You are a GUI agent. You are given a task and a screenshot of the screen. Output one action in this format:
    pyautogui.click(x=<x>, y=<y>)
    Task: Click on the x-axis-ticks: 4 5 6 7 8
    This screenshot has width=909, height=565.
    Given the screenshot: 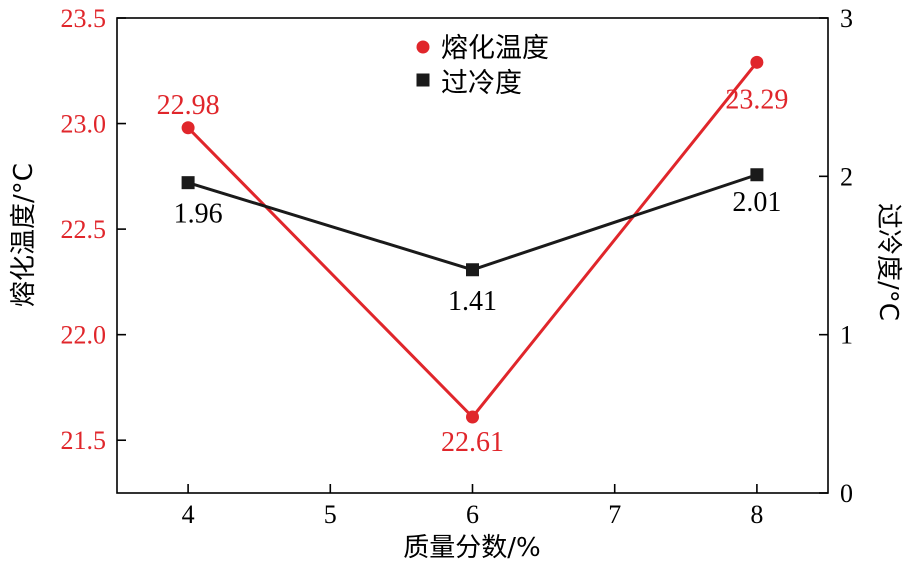 What is the action you would take?
    pyautogui.click(x=472, y=506)
    